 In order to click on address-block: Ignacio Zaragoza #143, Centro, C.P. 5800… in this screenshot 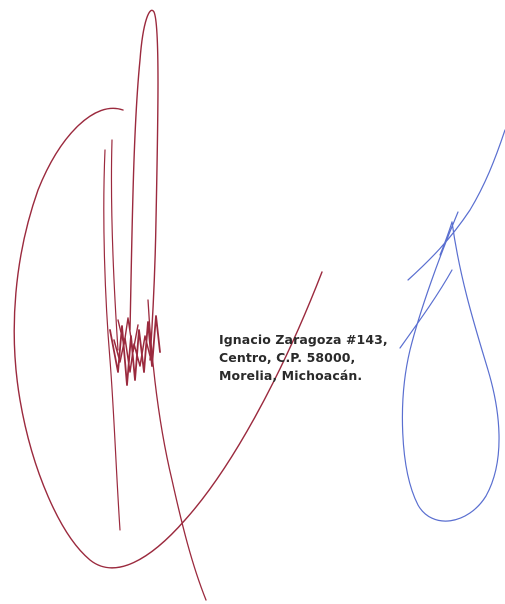, I will do `click(324, 358)`.